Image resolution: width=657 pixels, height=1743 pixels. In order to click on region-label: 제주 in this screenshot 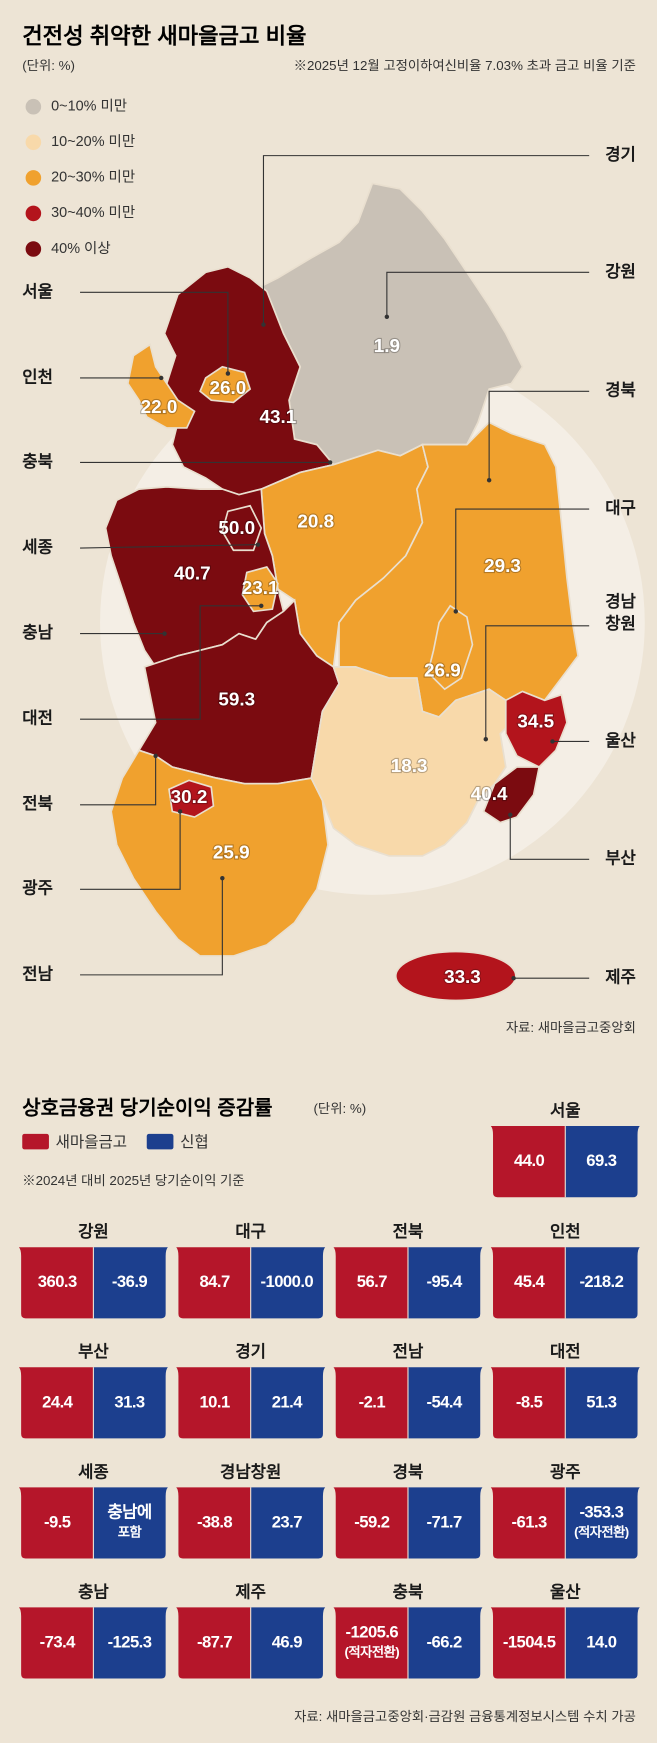, I will do `click(620, 977)`.